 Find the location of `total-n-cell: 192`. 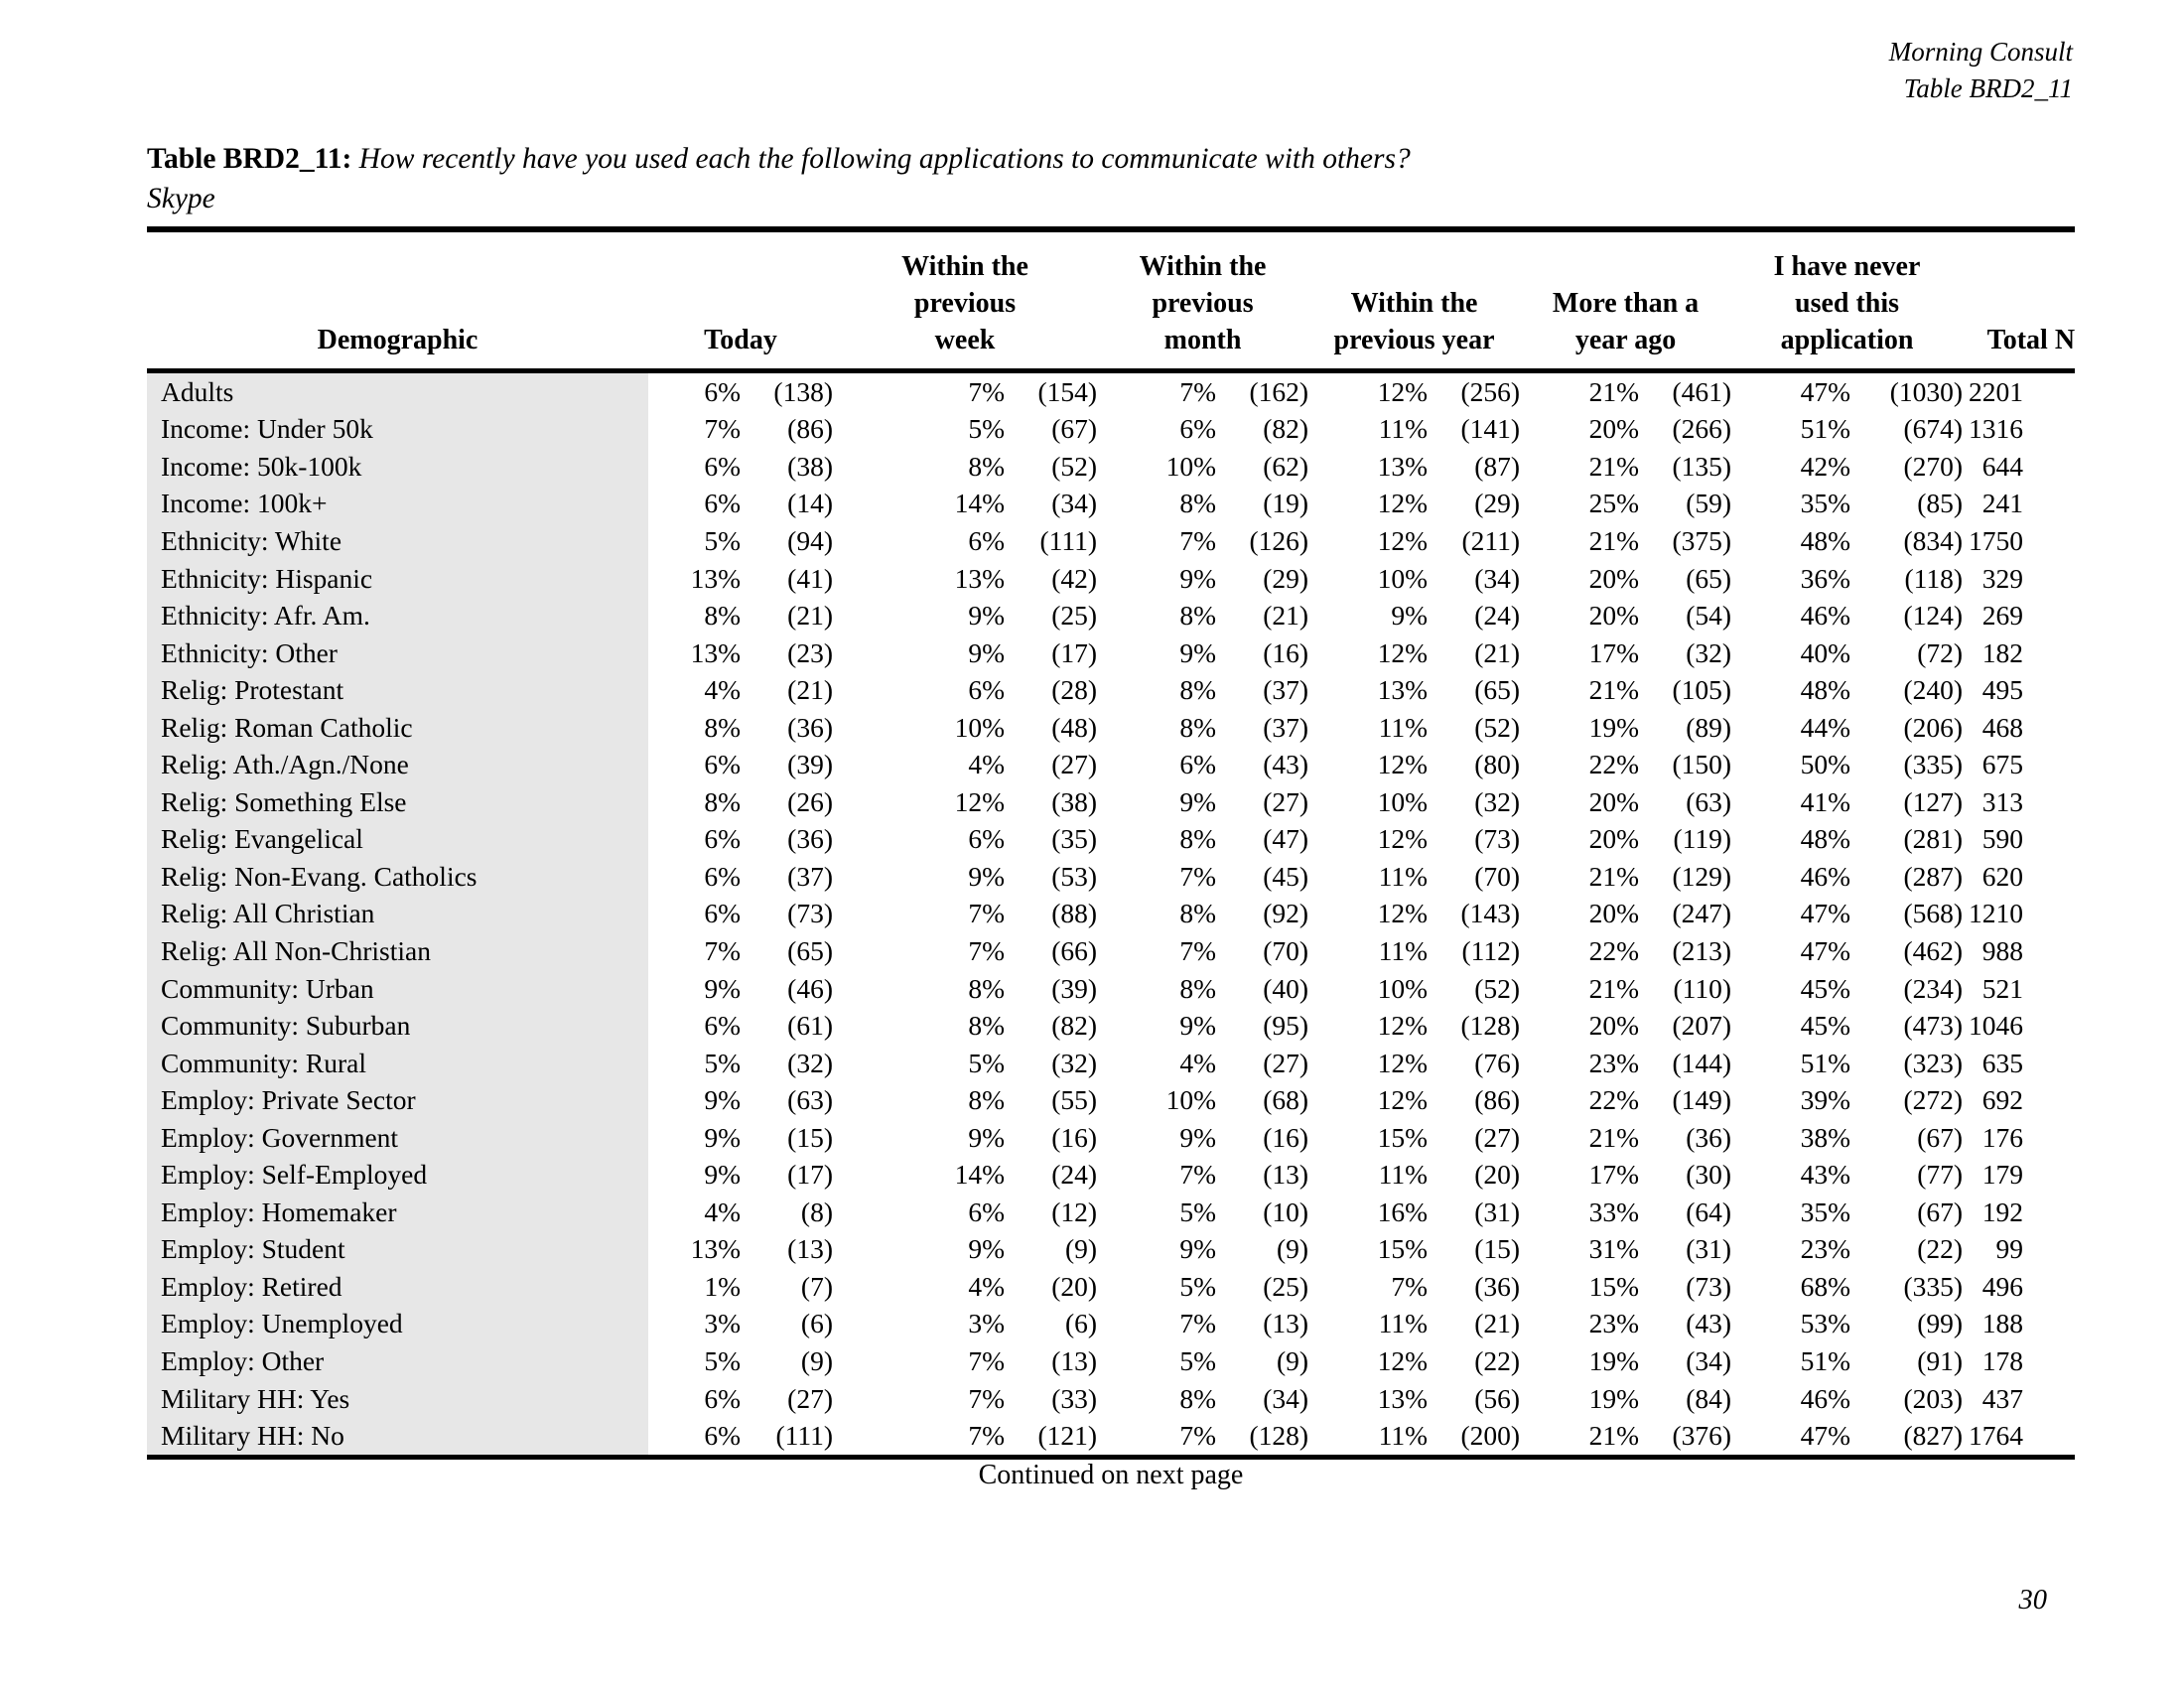

total-n-cell: 192 is located at coordinates (2002, 1211).